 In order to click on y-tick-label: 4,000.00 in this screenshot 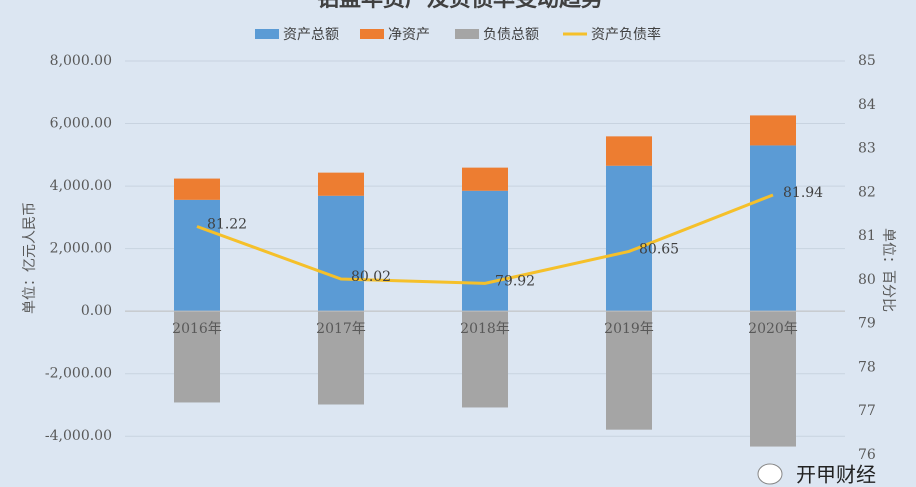, I will do `click(81, 186)`.